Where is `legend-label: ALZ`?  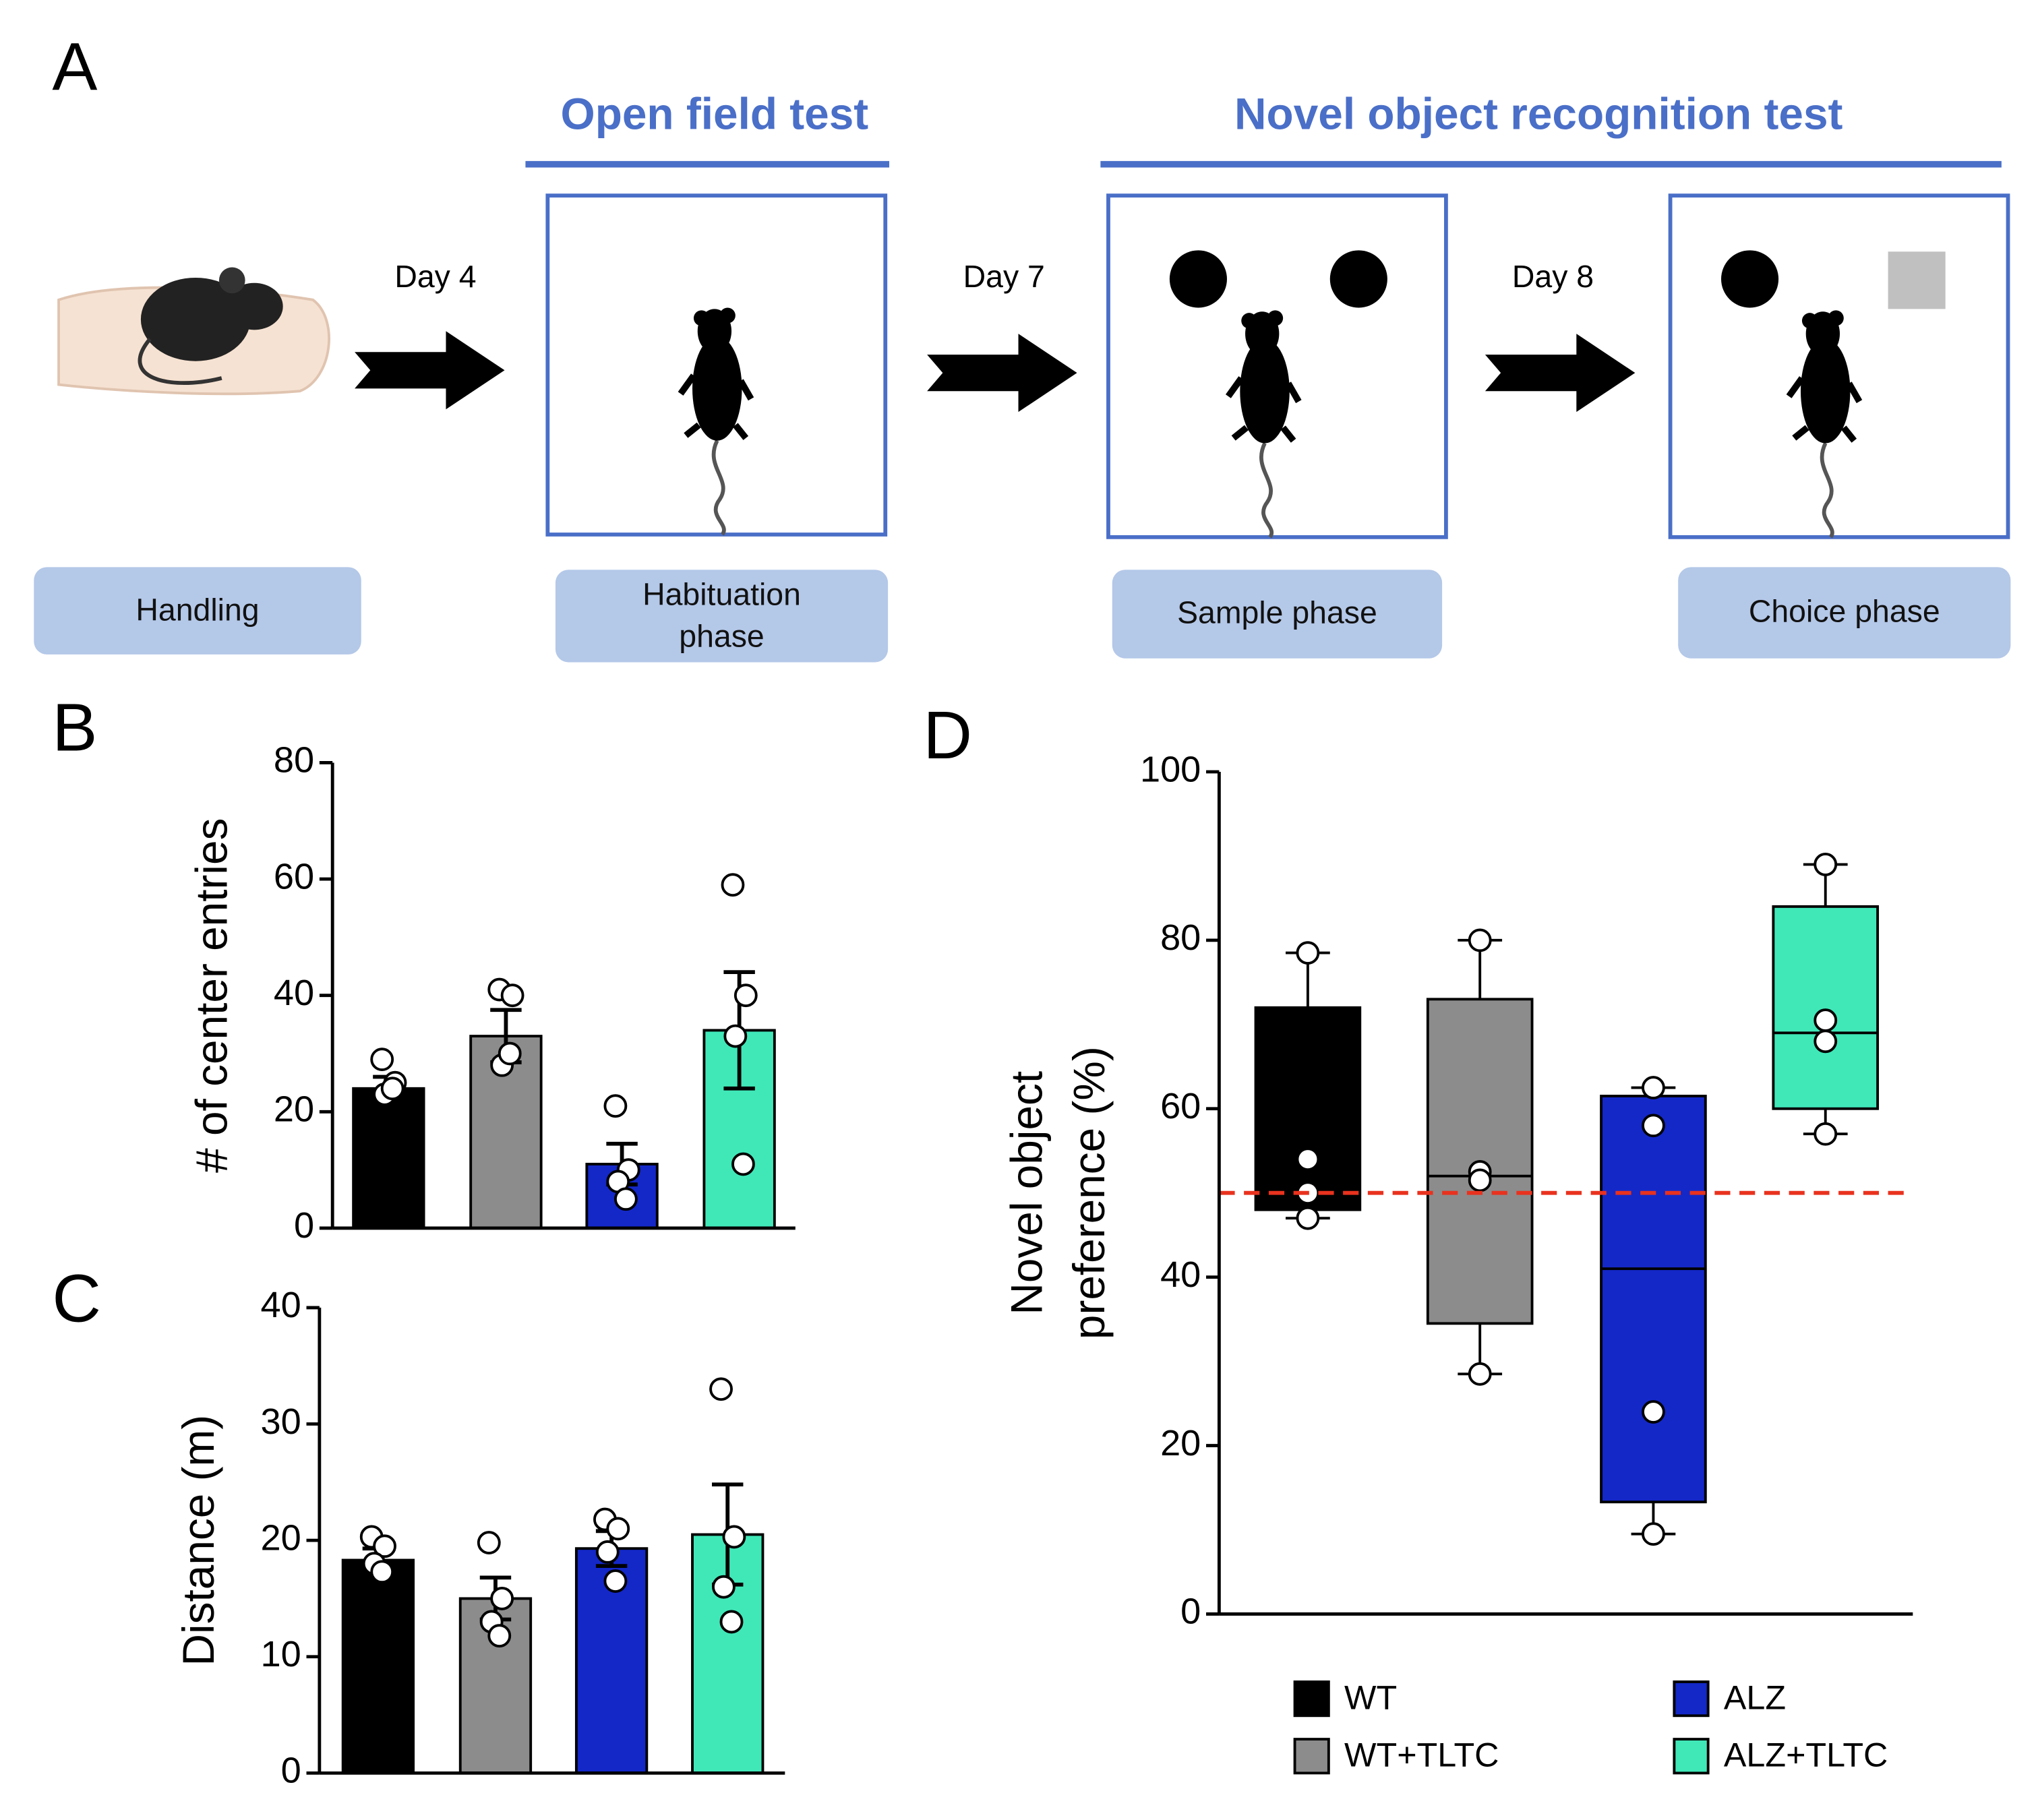
legend-label: ALZ is located at coordinates (1755, 1697).